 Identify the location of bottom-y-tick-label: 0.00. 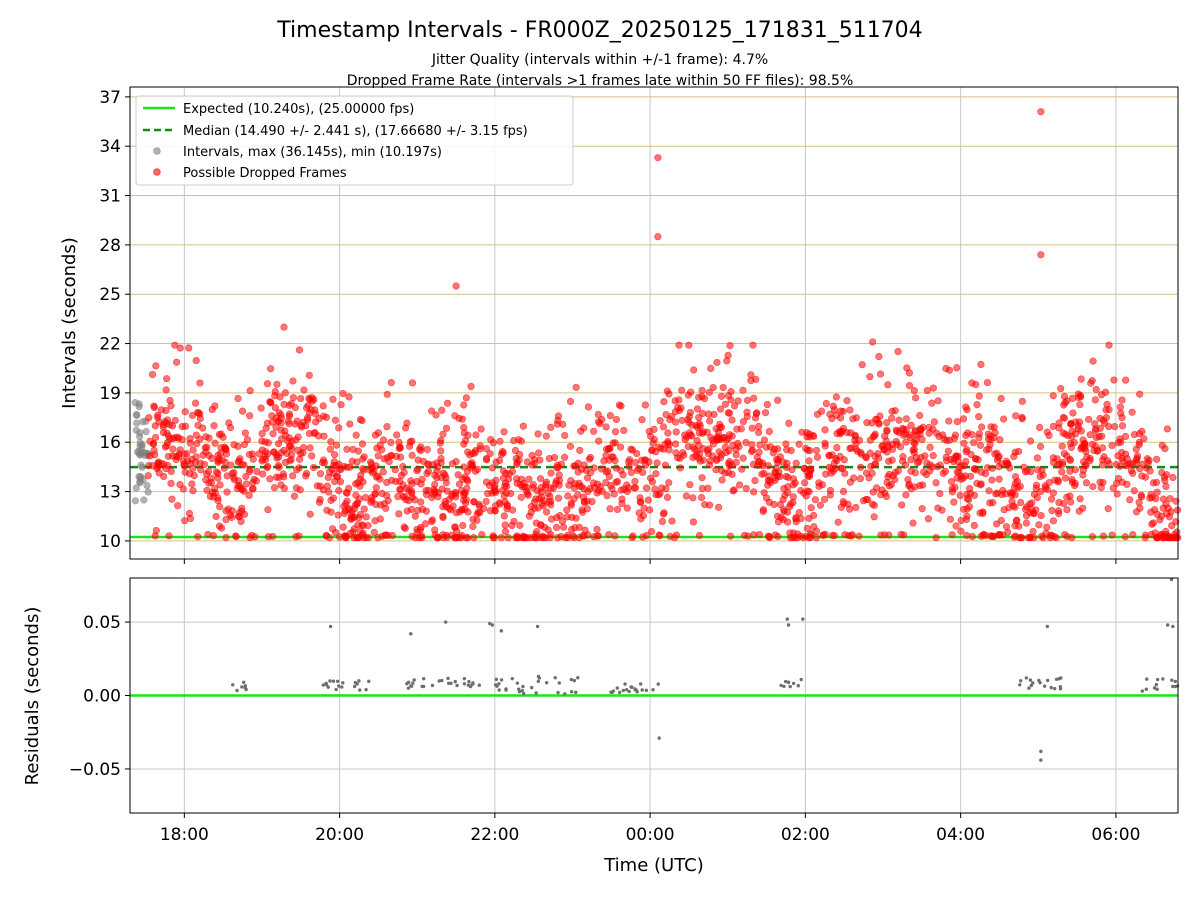
(102, 697).